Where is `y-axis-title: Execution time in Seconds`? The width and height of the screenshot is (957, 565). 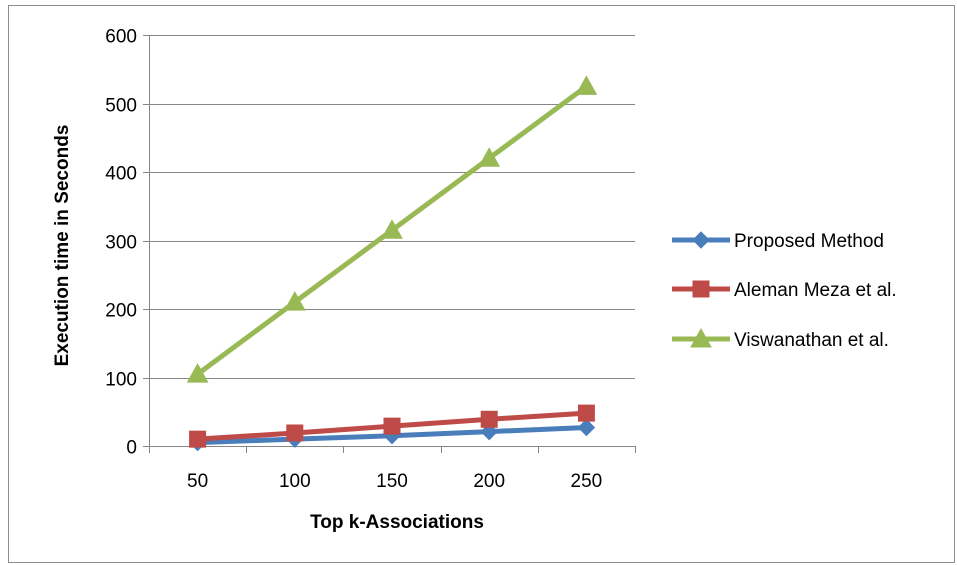
y-axis-title: Execution time in Seconds is located at coordinates (62, 246).